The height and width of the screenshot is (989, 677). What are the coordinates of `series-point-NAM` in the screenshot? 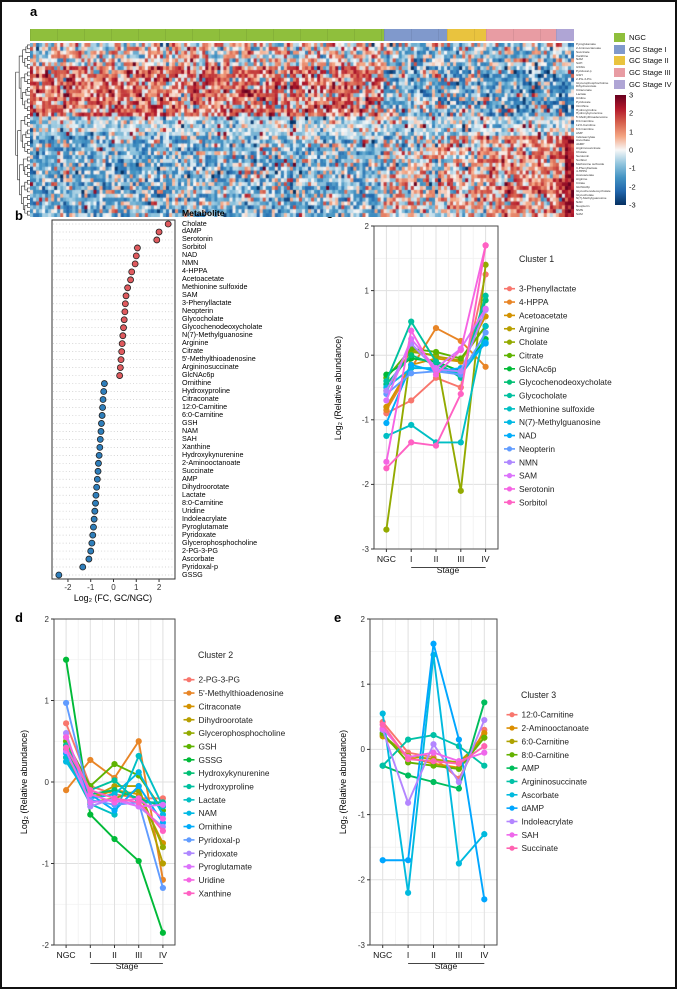 It's located at (66, 761).